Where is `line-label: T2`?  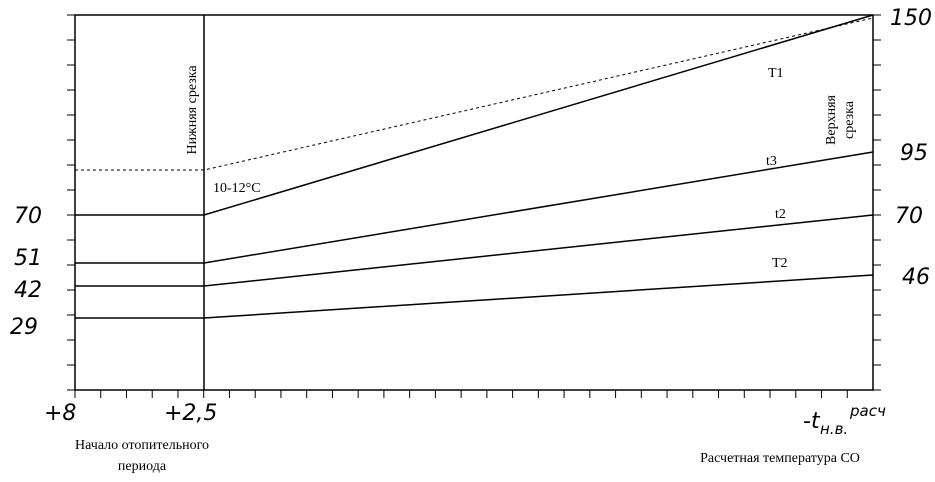
line-label: T2 is located at coordinates (780, 263).